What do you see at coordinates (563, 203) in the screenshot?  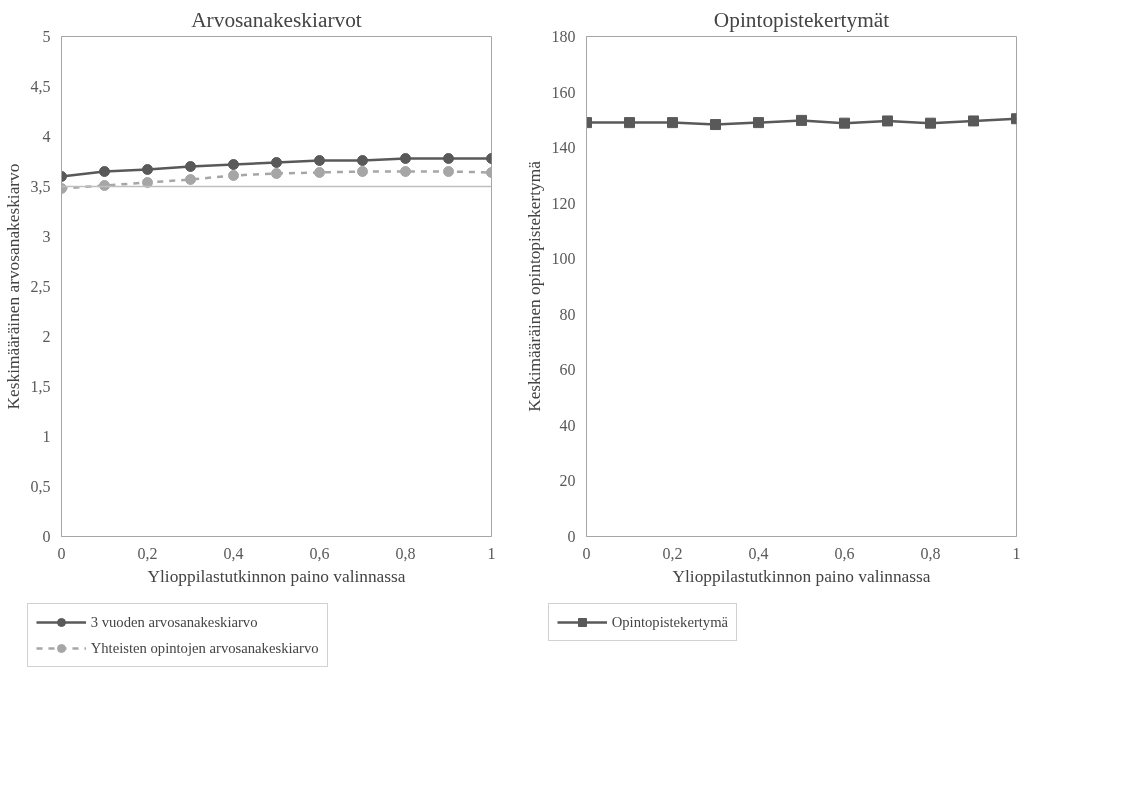 I see `y-tick-label: 120` at bounding box center [563, 203].